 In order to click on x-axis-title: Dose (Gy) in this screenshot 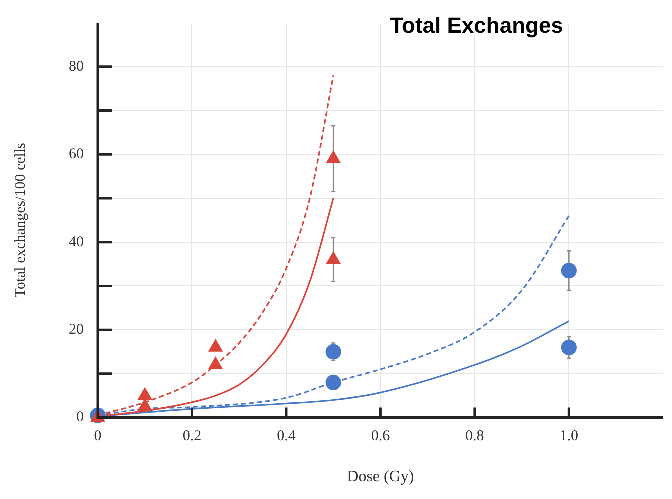, I will do `click(380, 477)`.